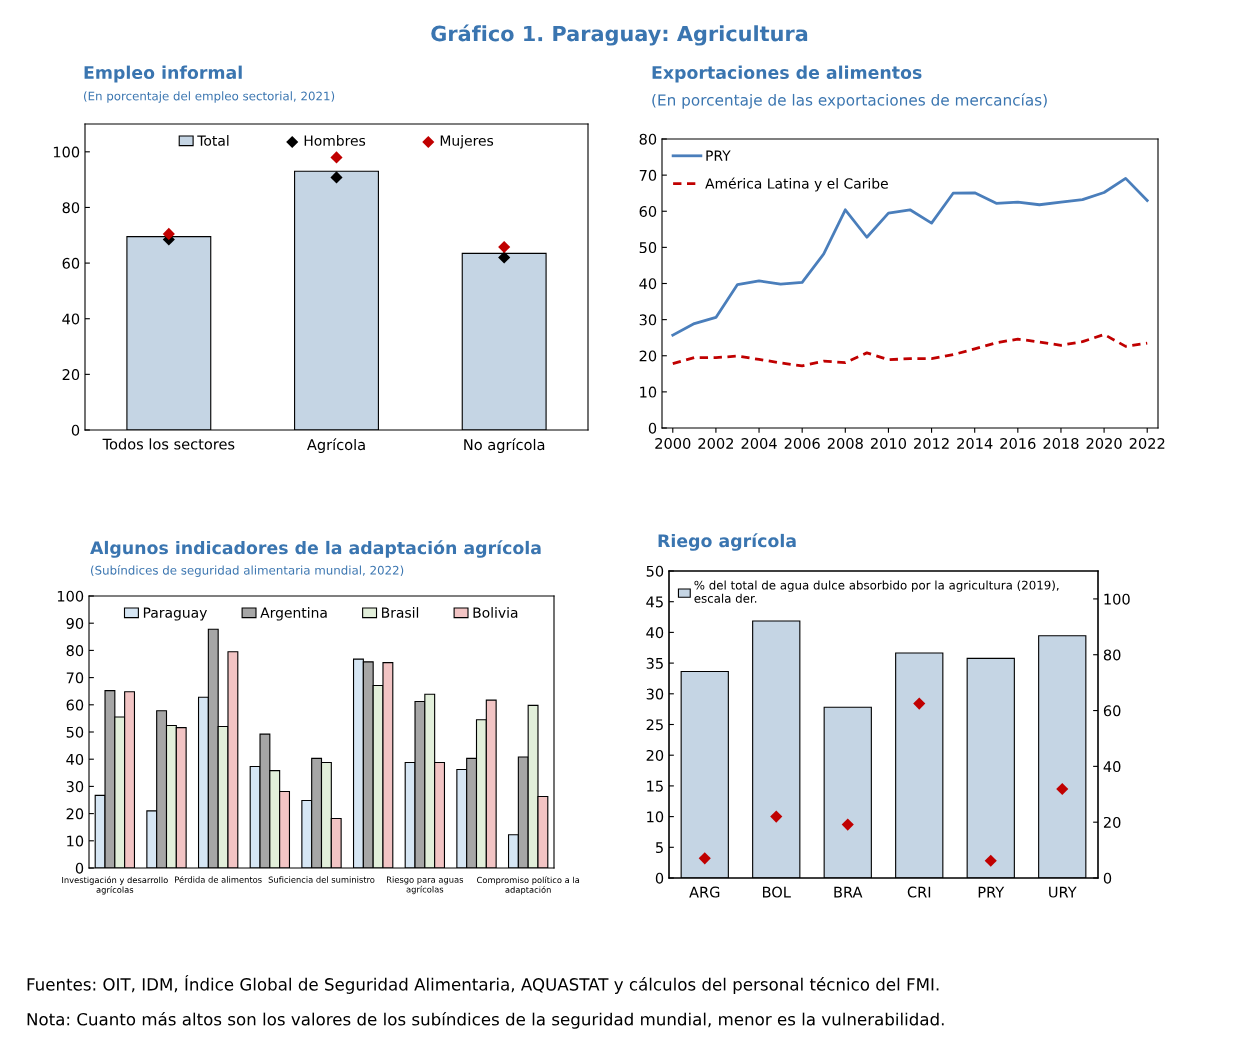 This screenshot has width=1239, height=1064. I want to click on legend-label: PRY, so click(718, 155).